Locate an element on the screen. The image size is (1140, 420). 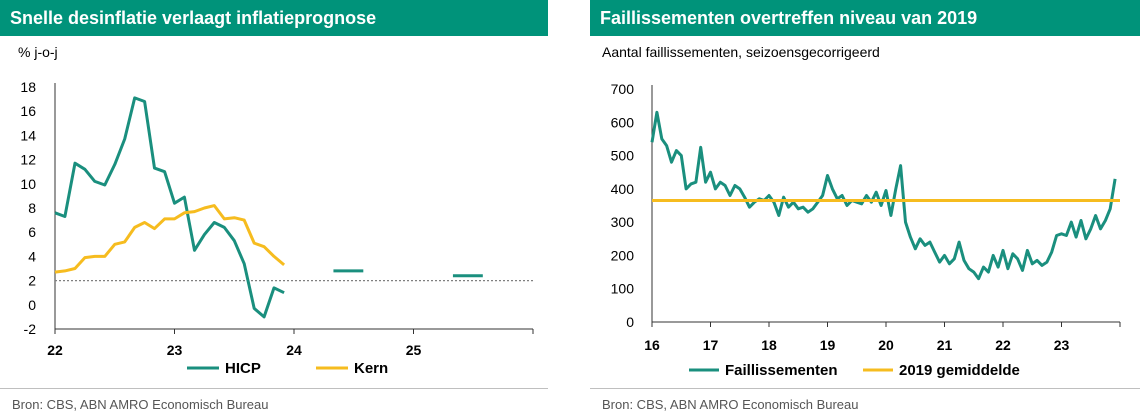
chart-subtitle: % j-o-j is located at coordinates (38, 52).